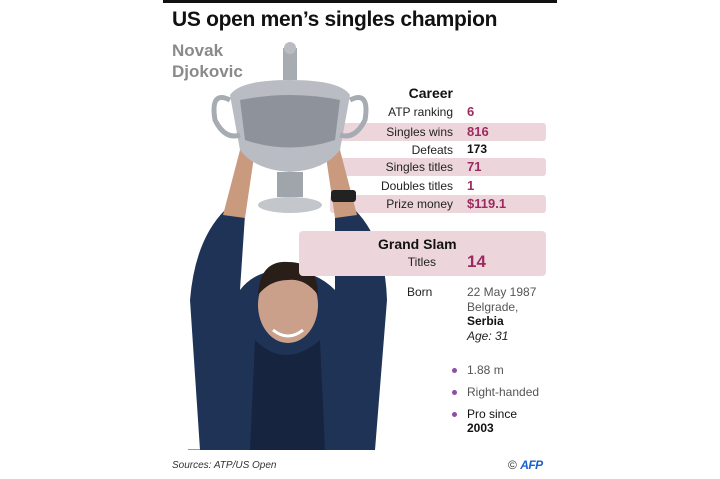 This screenshot has height=479, width=720. What do you see at coordinates (471, 111) in the screenshot?
I see `career-value-atp-ranking: 6` at bounding box center [471, 111].